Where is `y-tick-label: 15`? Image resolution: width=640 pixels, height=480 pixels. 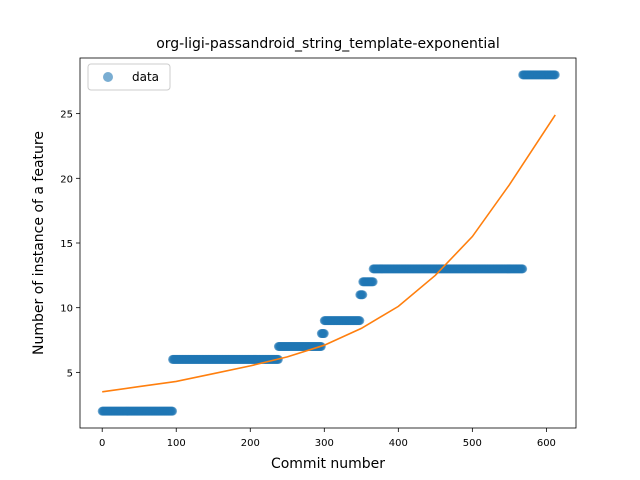 y-tick-label: 15 is located at coordinates (66, 244).